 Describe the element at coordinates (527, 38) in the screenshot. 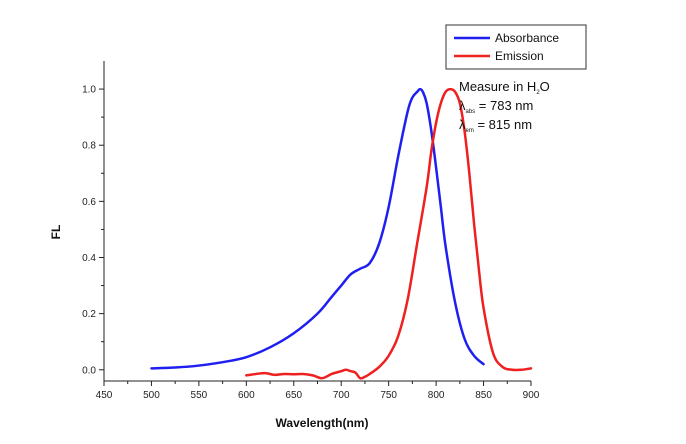

I see `legend-label-absorbance: Absorbance` at that location.